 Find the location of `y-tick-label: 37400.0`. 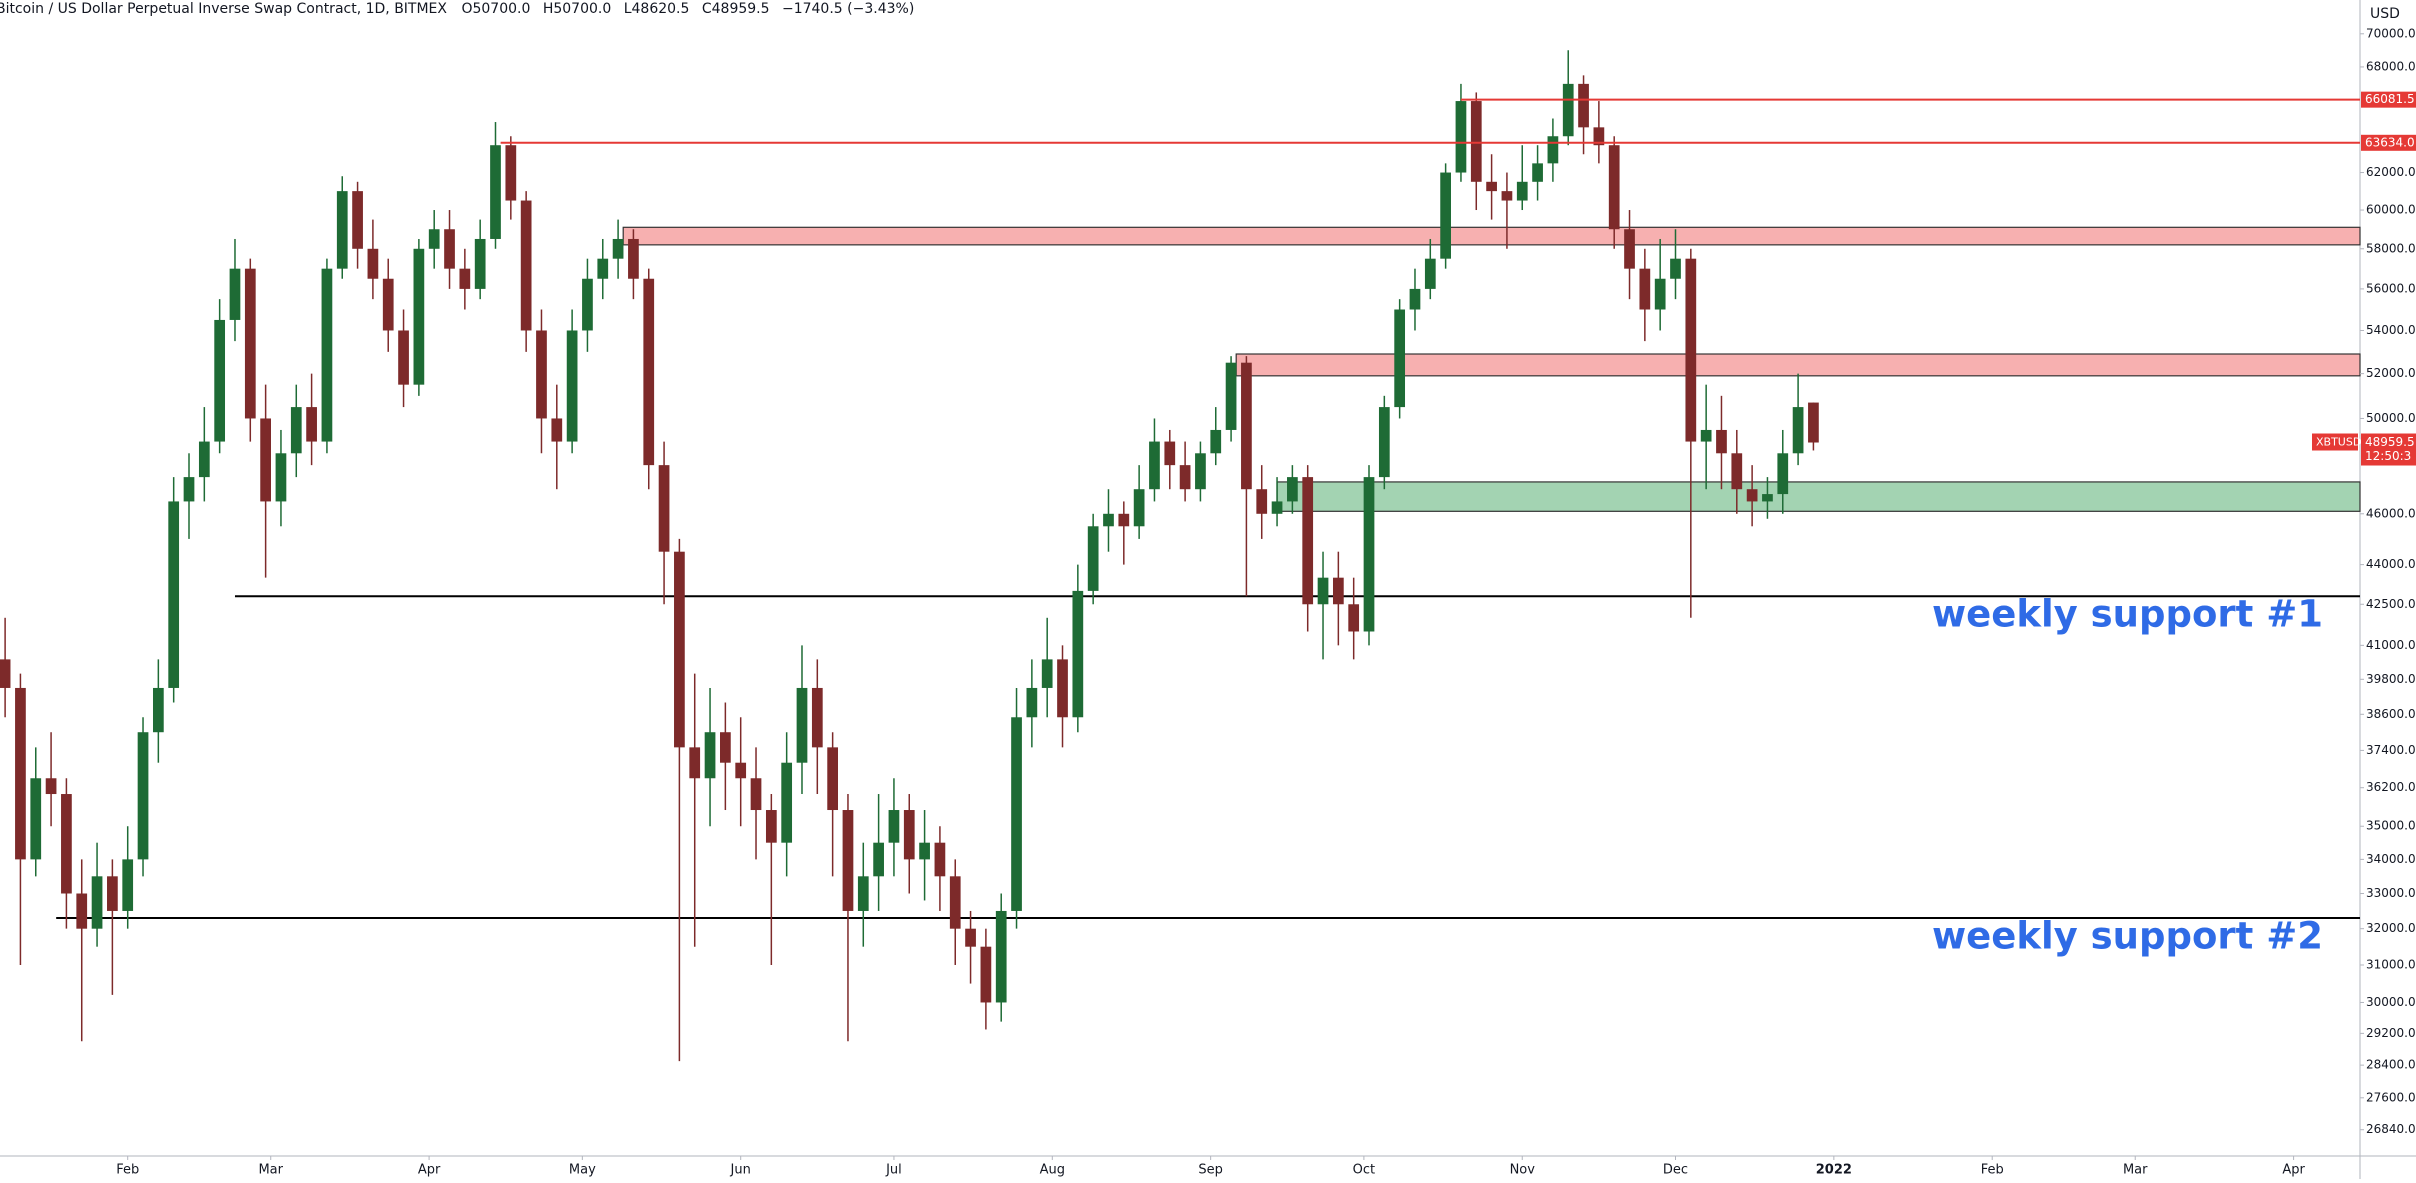

y-tick-label: 37400.0 is located at coordinates (2391, 750).